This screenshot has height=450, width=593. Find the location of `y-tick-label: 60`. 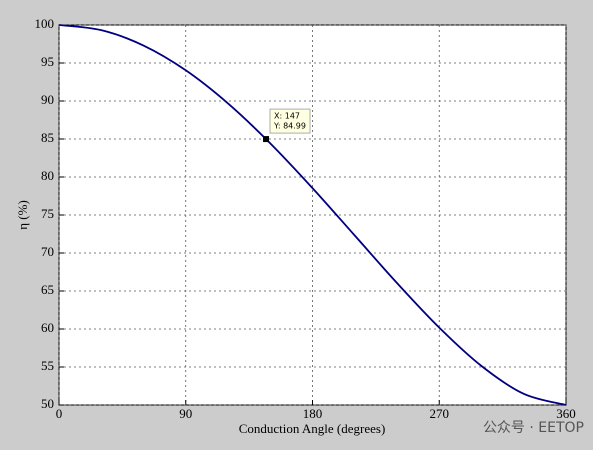

y-tick-label: 60 is located at coordinates (47, 327).